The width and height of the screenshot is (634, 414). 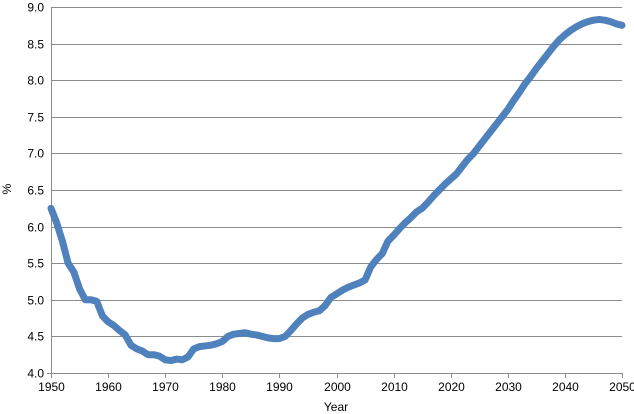 What do you see at coordinates (35, 8) in the screenshot?
I see `y-tick-label: 9.0` at bounding box center [35, 8].